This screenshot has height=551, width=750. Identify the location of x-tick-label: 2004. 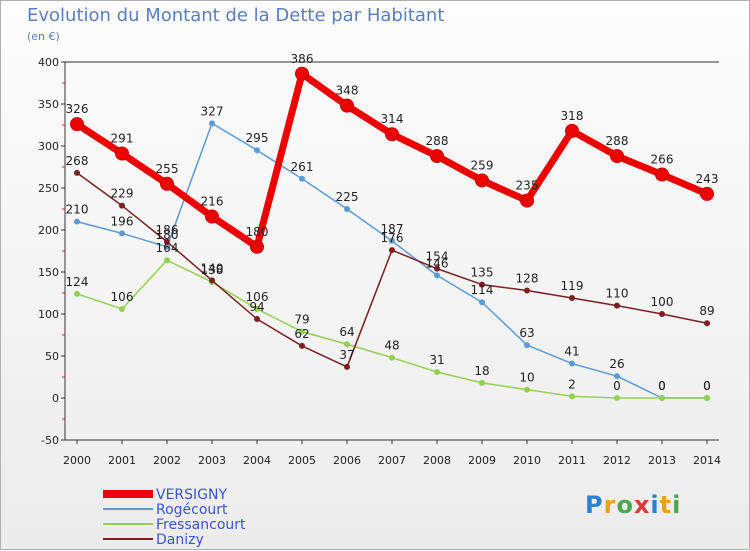
(257, 460).